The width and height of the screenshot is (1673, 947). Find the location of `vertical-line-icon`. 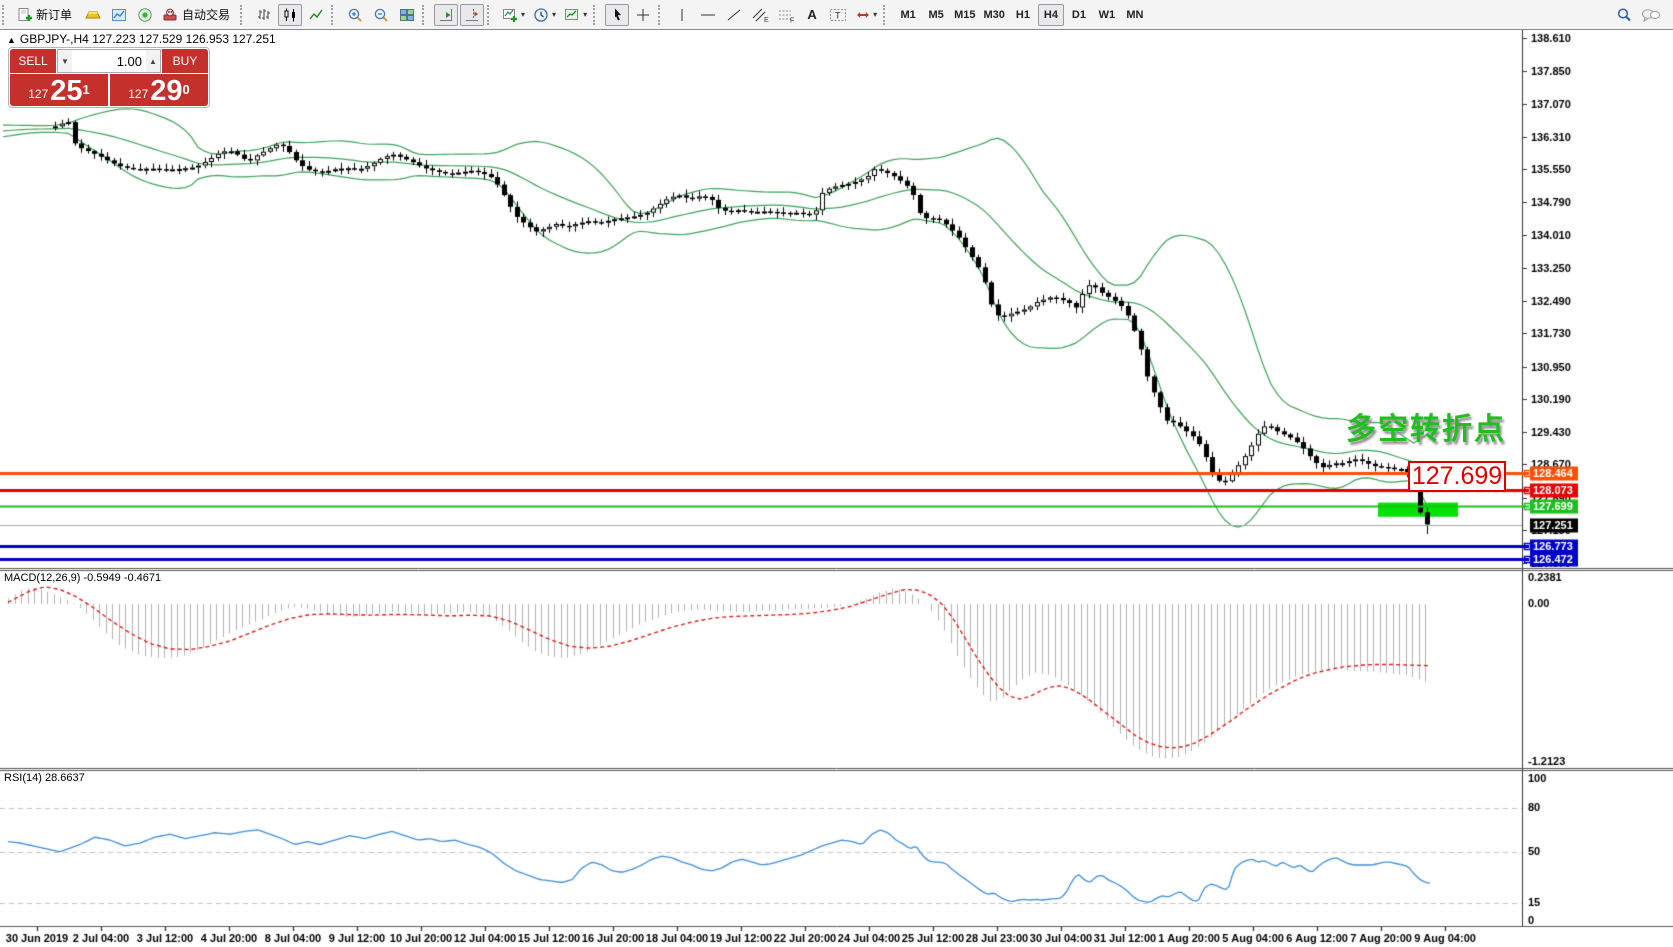

vertical-line-icon is located at coordinates (682, 15).